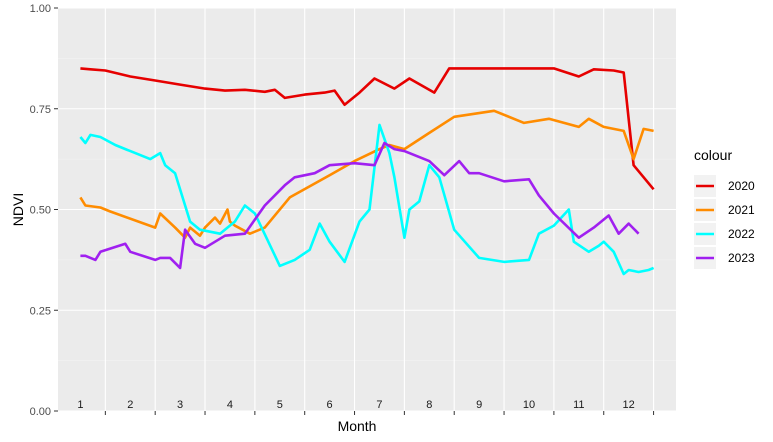 The height and width of the screenshot is (442, 773). I want to click on y-tick-label: 0.75, so click(40, 110).